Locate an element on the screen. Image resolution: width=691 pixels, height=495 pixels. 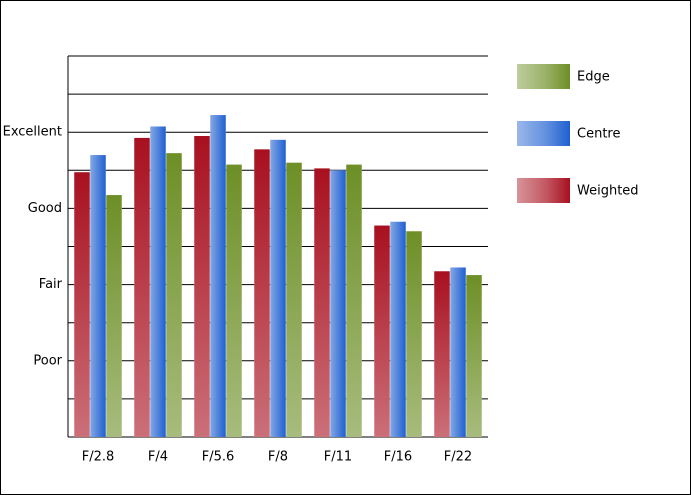
x-tick-label: F/22 is located at coordinates (458, 457).